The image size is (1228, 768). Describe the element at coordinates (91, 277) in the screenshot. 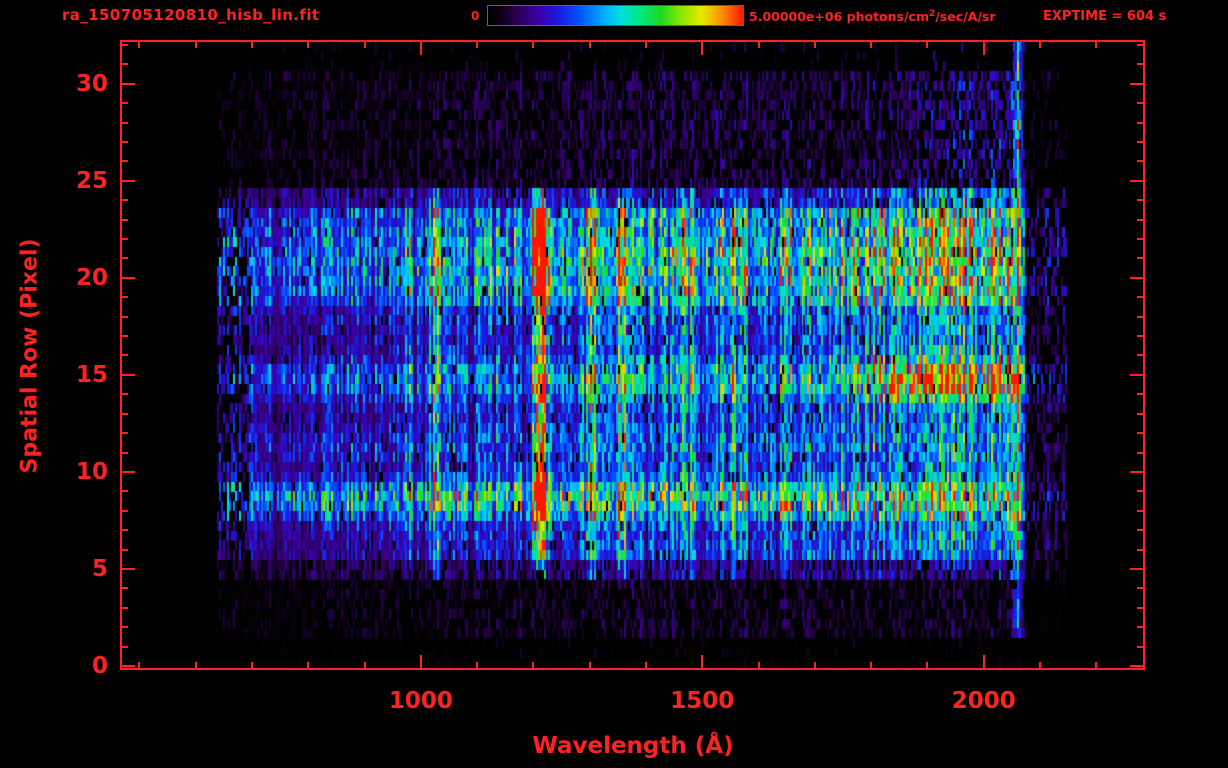

I see `y-tick-label: 20` at that location.